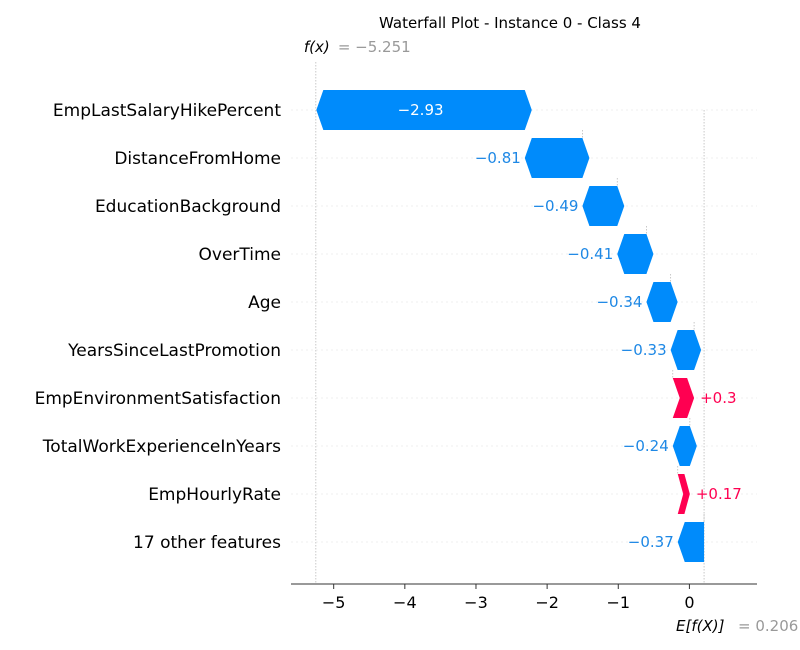  Describe the element at coordinates (188, 207) in the screenshot. I see `feature-label: EducationBackground` at that location.